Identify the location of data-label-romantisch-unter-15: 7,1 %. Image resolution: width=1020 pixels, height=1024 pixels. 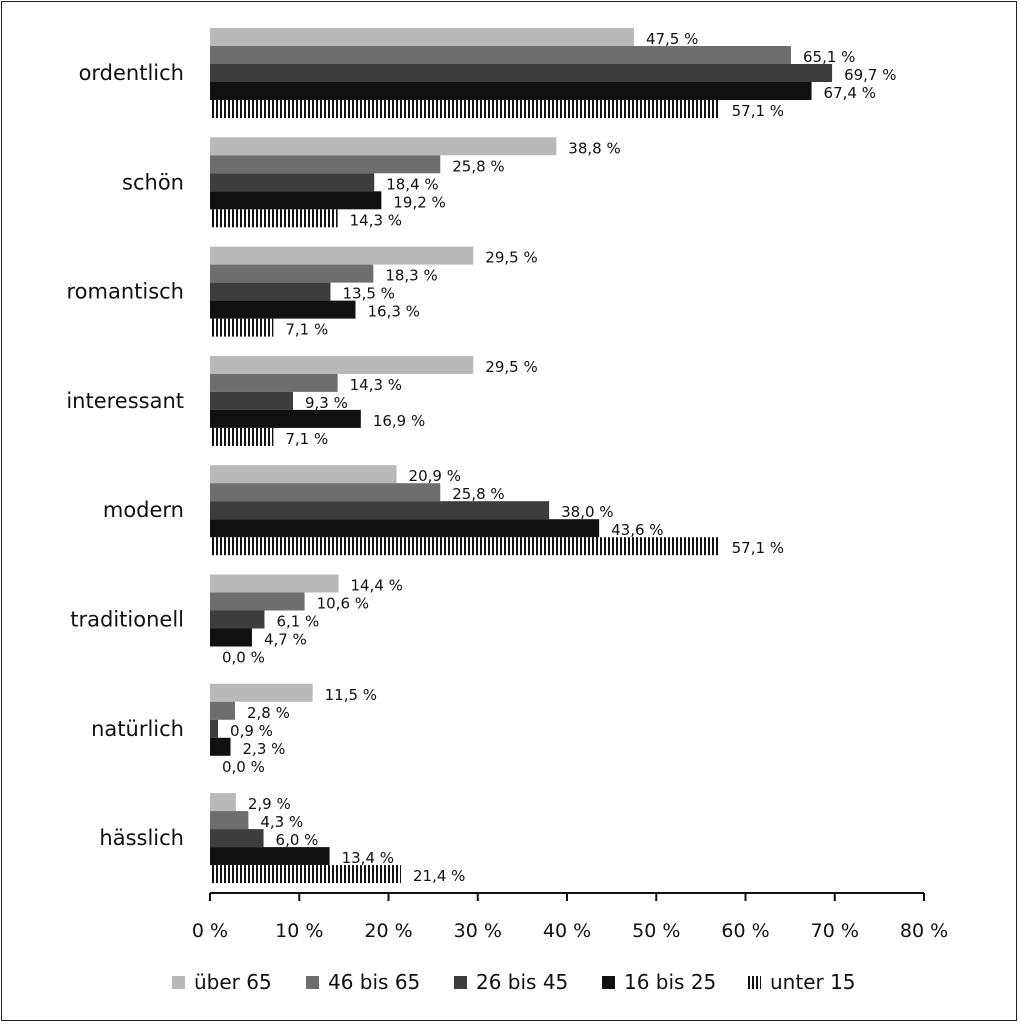
(306, 330).